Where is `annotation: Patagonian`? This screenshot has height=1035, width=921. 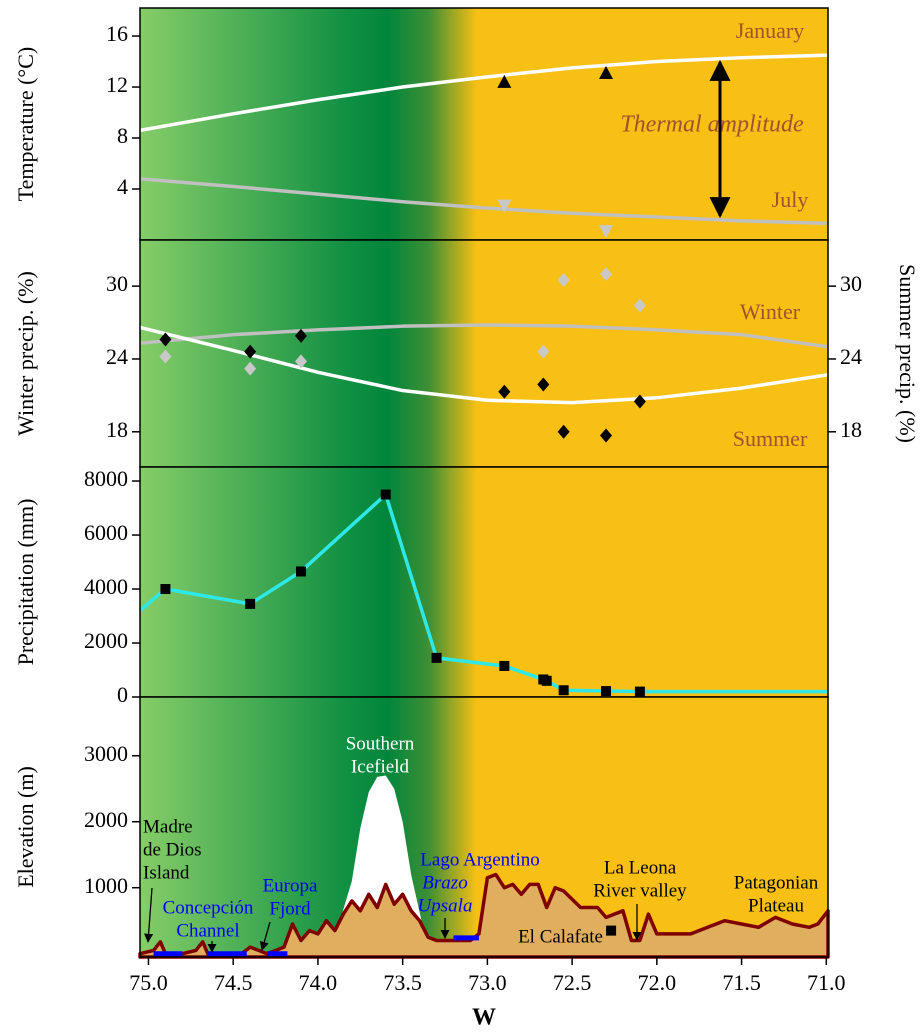
annotation: Patagonian is located at coordinates (776, 882).